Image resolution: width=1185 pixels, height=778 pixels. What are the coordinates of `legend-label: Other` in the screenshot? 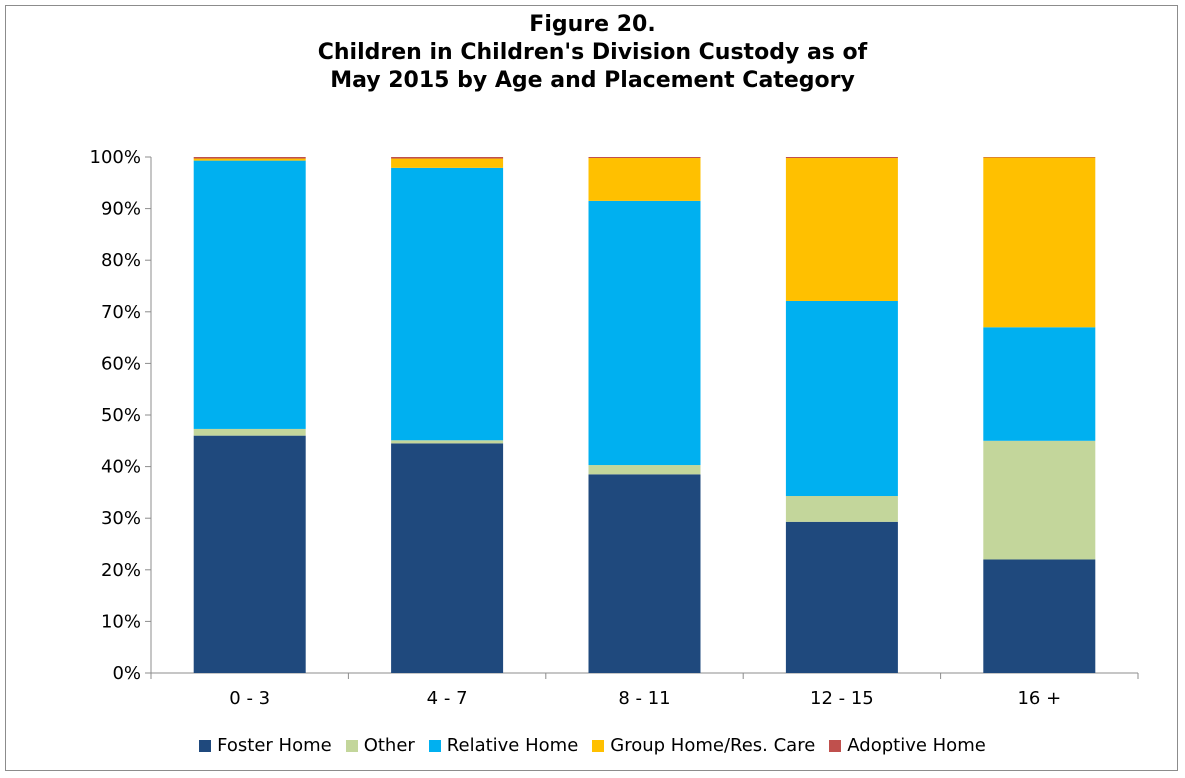 It's located at (389, 745).